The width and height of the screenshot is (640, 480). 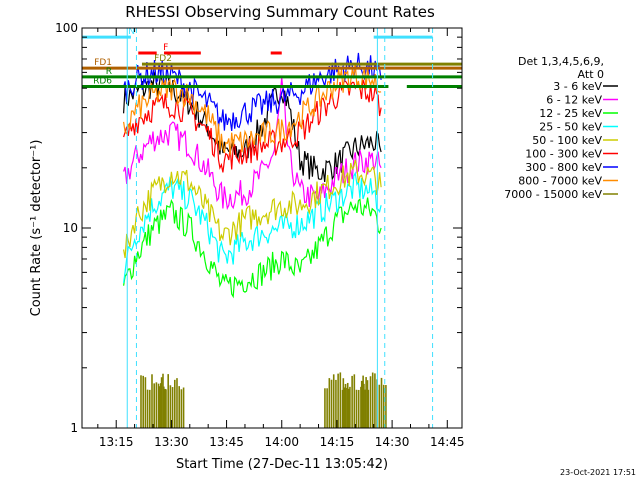 I want to click on flag-fd2: FD2, so click(x=301, y=60).